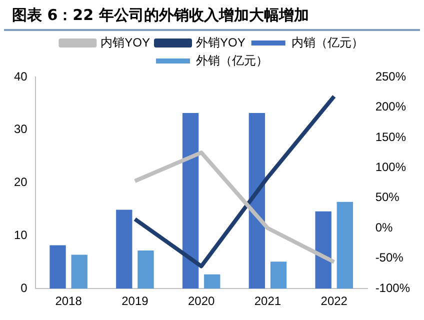 The width and height of the screenshot is (424, 320). Describe the element at coordinates (389, 257) in the screenshot. I see `y2-tick-label: -50%` at that location.